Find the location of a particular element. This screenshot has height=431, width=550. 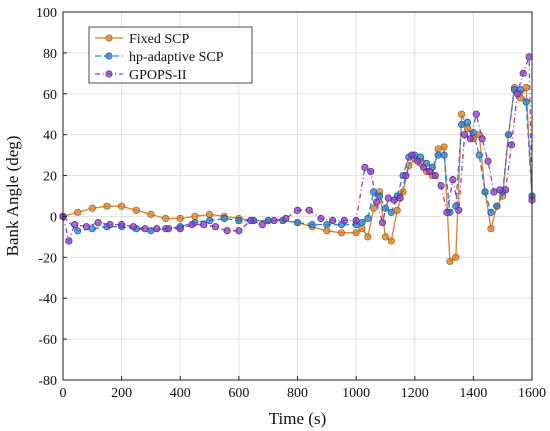

legend-entry: Fixed SCP is located at coordinates (142, 39).